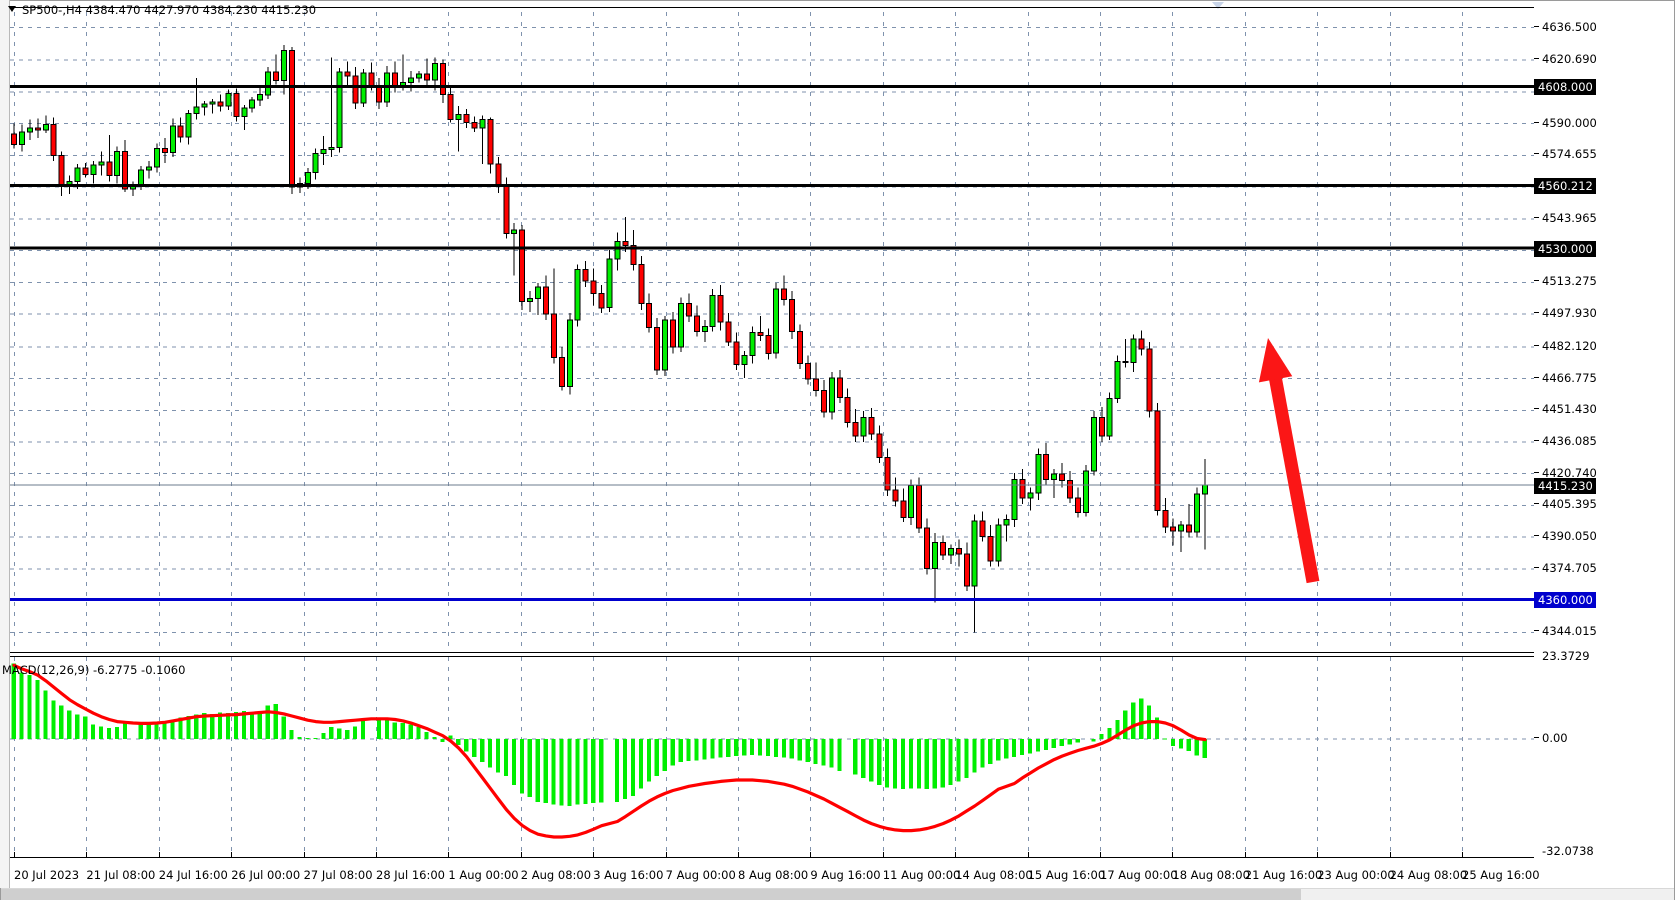 This screenshot has width=1675, height=900. I want to click on macd-axis-tick: 0.00, so click(1551, 738).